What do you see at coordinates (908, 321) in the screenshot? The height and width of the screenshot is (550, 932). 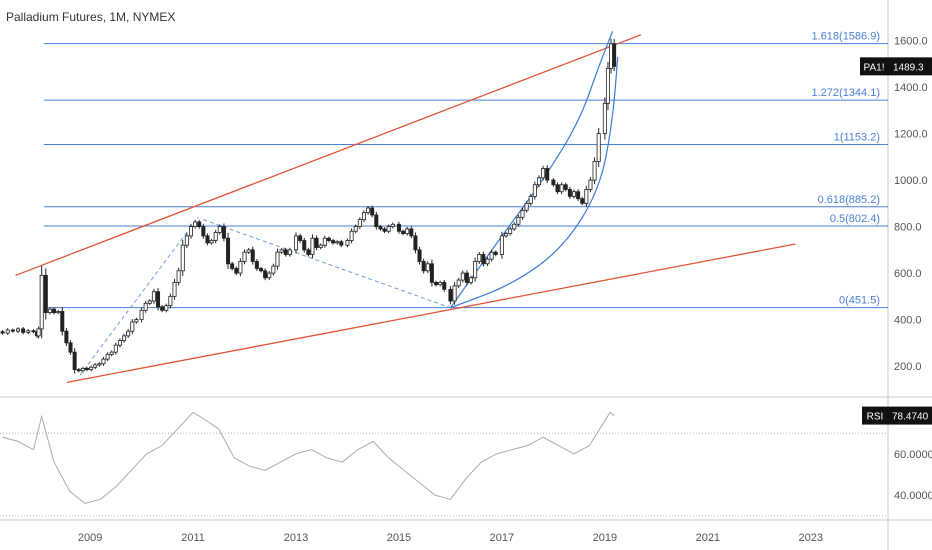 I see `y-tick-label: 400.0` at bounding box center [908, 321].